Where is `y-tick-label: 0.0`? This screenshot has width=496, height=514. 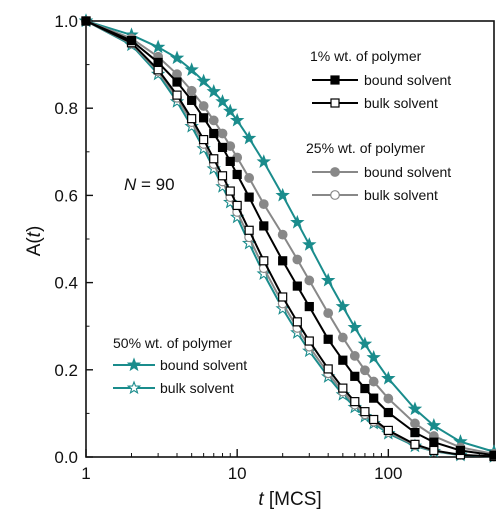
y-tick-label: 0.0 is located at coordinates (66, 457).